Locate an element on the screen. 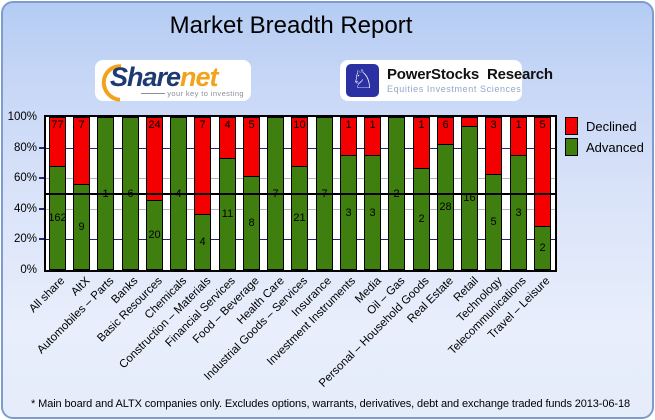 The image size is (655, 420). bar-advanced-value: 21 is located at coordinates (299, 218).